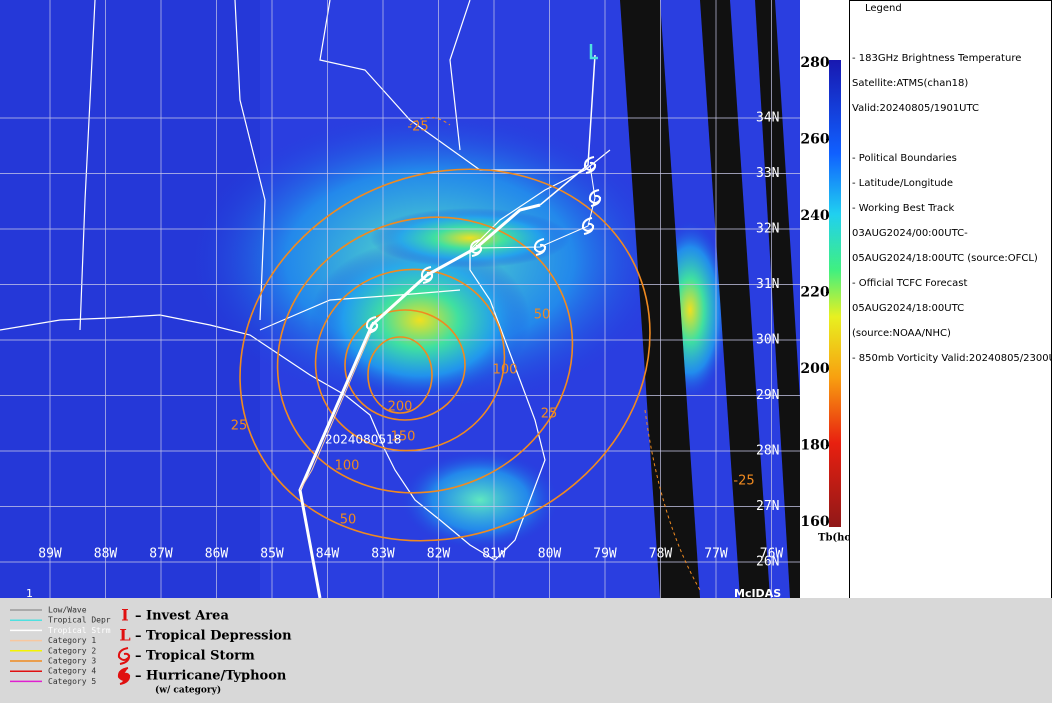  I want to click on key-symbol-label: – Tropical Storm, so click(195, 656).